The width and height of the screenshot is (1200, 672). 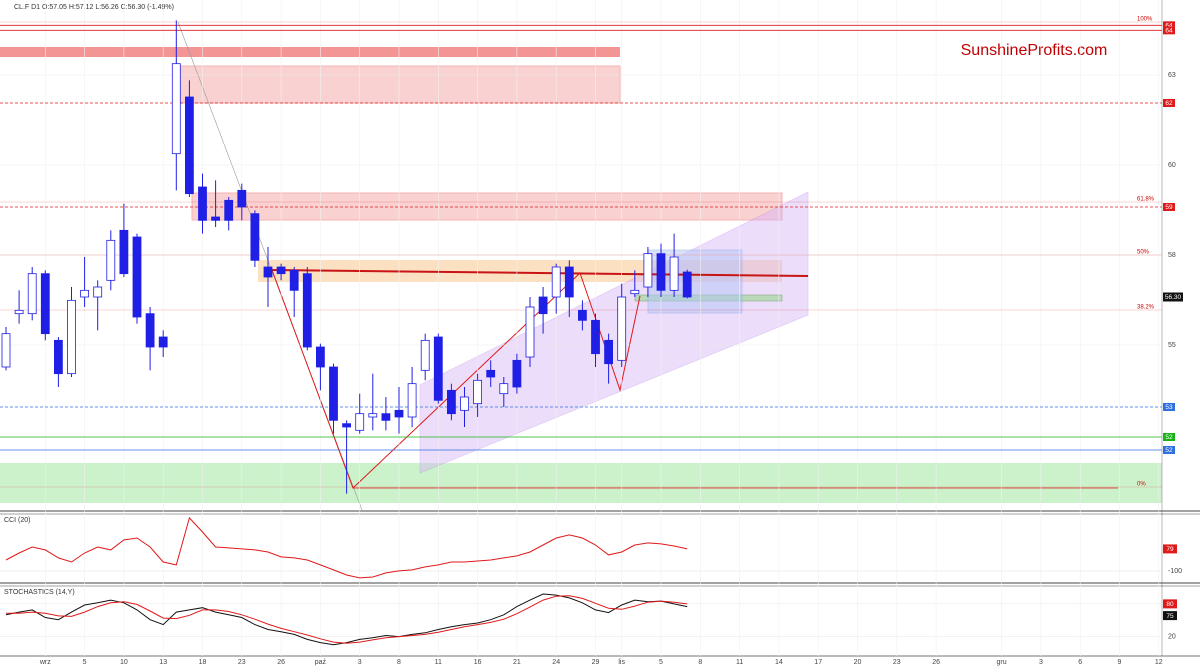 I want to click on y-tick-label: 58, so click(x=1172, y=255).